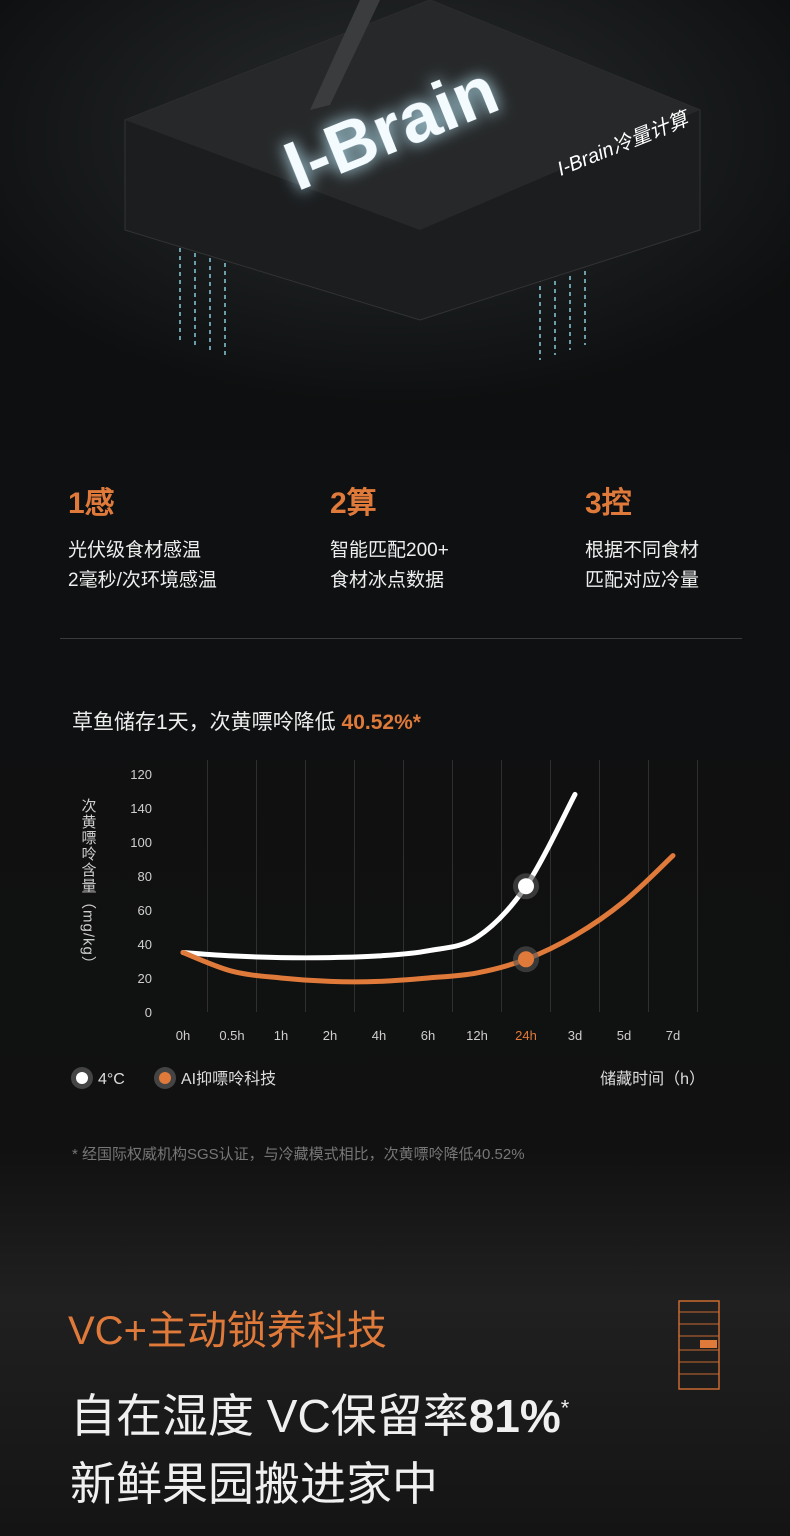 The width and height of the screenshot is (790, 1536). What do you see at coordinates (428, 1035) in the screenshot?
I see `x-tick-label: 6h` at bounding box center [428, 1035].